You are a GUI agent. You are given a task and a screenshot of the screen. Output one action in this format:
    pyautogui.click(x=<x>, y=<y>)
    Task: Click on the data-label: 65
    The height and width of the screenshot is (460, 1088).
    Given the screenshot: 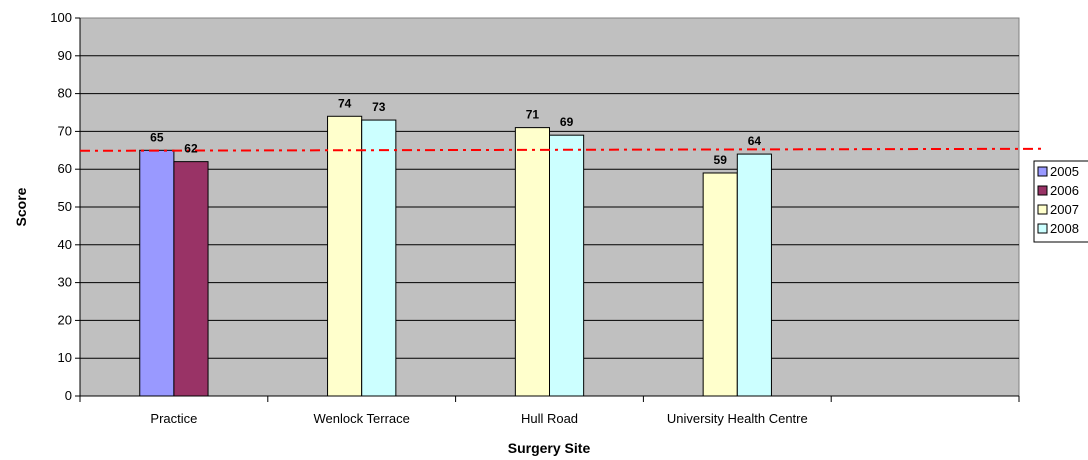 What is the action you would take?
    pyautogui.click(x=157, y=137)
    